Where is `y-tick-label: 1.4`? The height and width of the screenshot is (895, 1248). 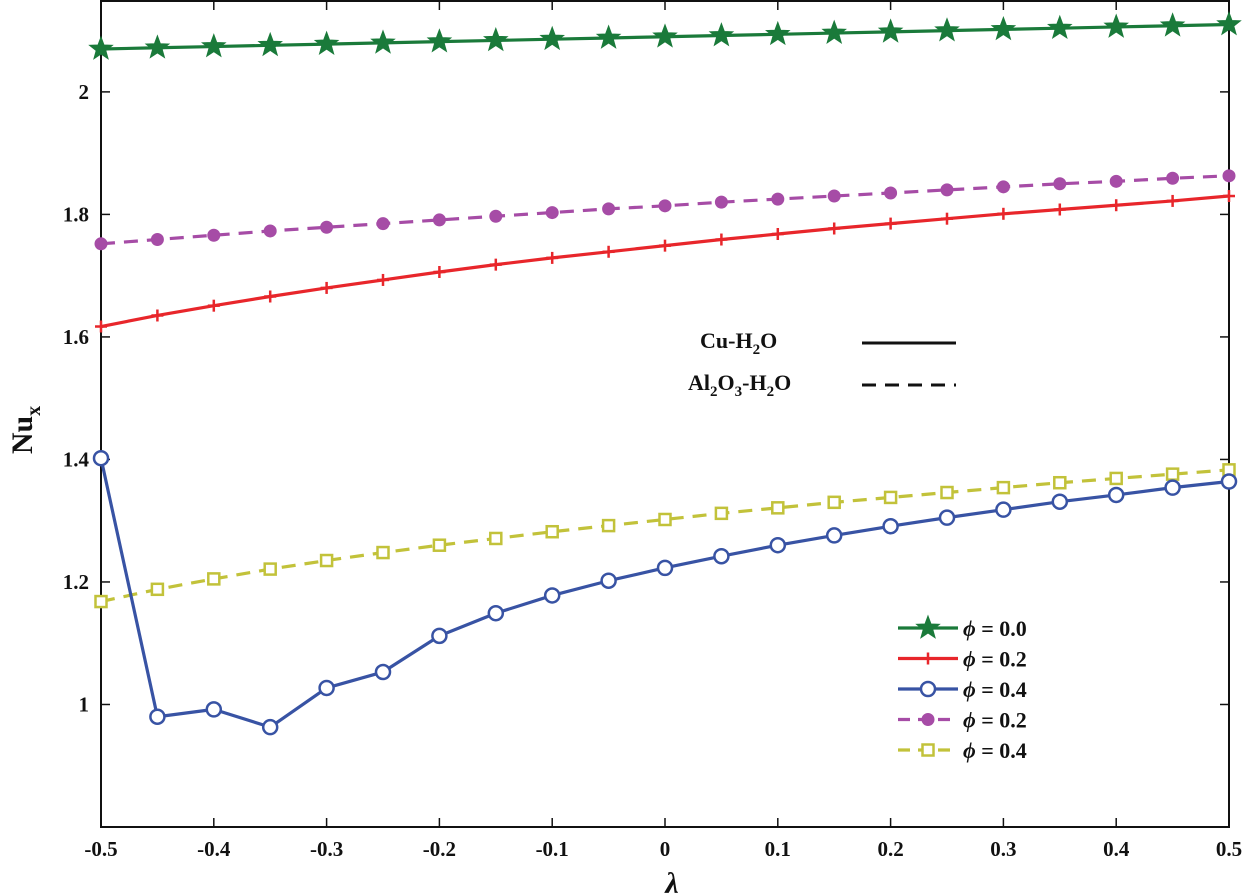
y-tick-label: 1.4 is located at coordinates (76, 459).